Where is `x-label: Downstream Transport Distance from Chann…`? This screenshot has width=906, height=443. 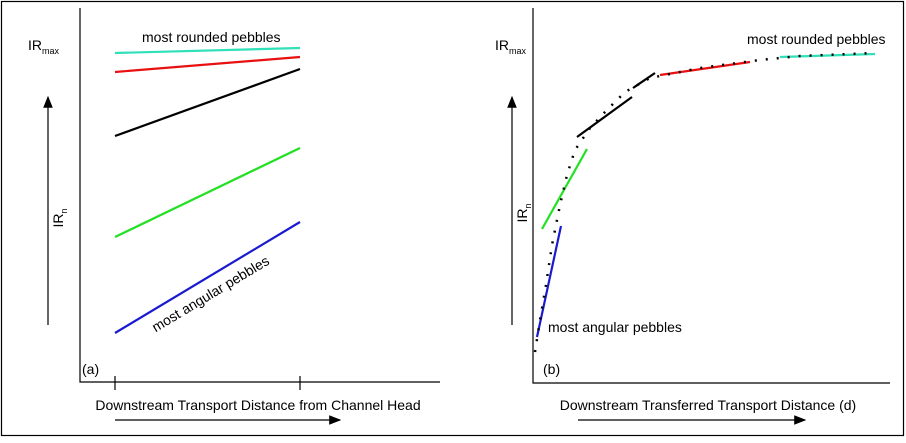 x-label: Downstream Transport Distance from Chann… is located at coordinates (257, 405).